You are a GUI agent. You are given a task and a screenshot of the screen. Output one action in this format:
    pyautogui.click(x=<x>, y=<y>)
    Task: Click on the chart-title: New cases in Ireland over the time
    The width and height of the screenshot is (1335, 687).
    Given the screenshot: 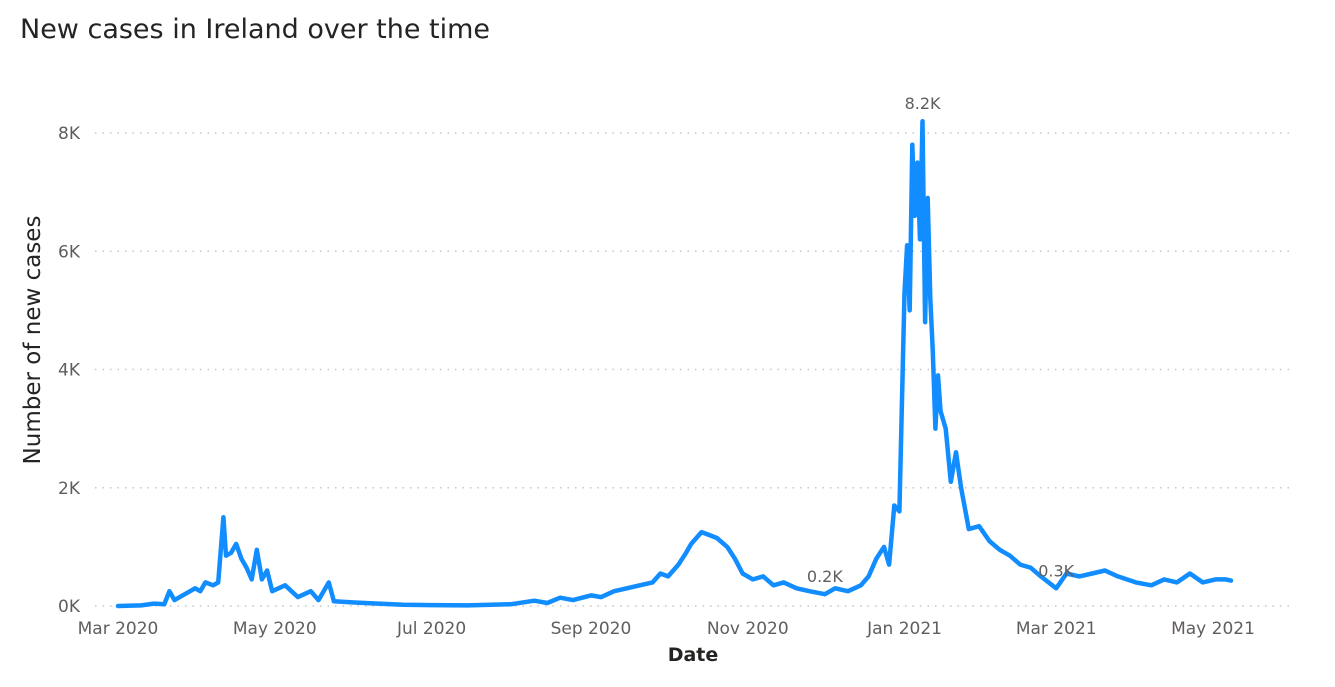 What is the action you would take?
    pyautogui.click(x=255, y=29)
    